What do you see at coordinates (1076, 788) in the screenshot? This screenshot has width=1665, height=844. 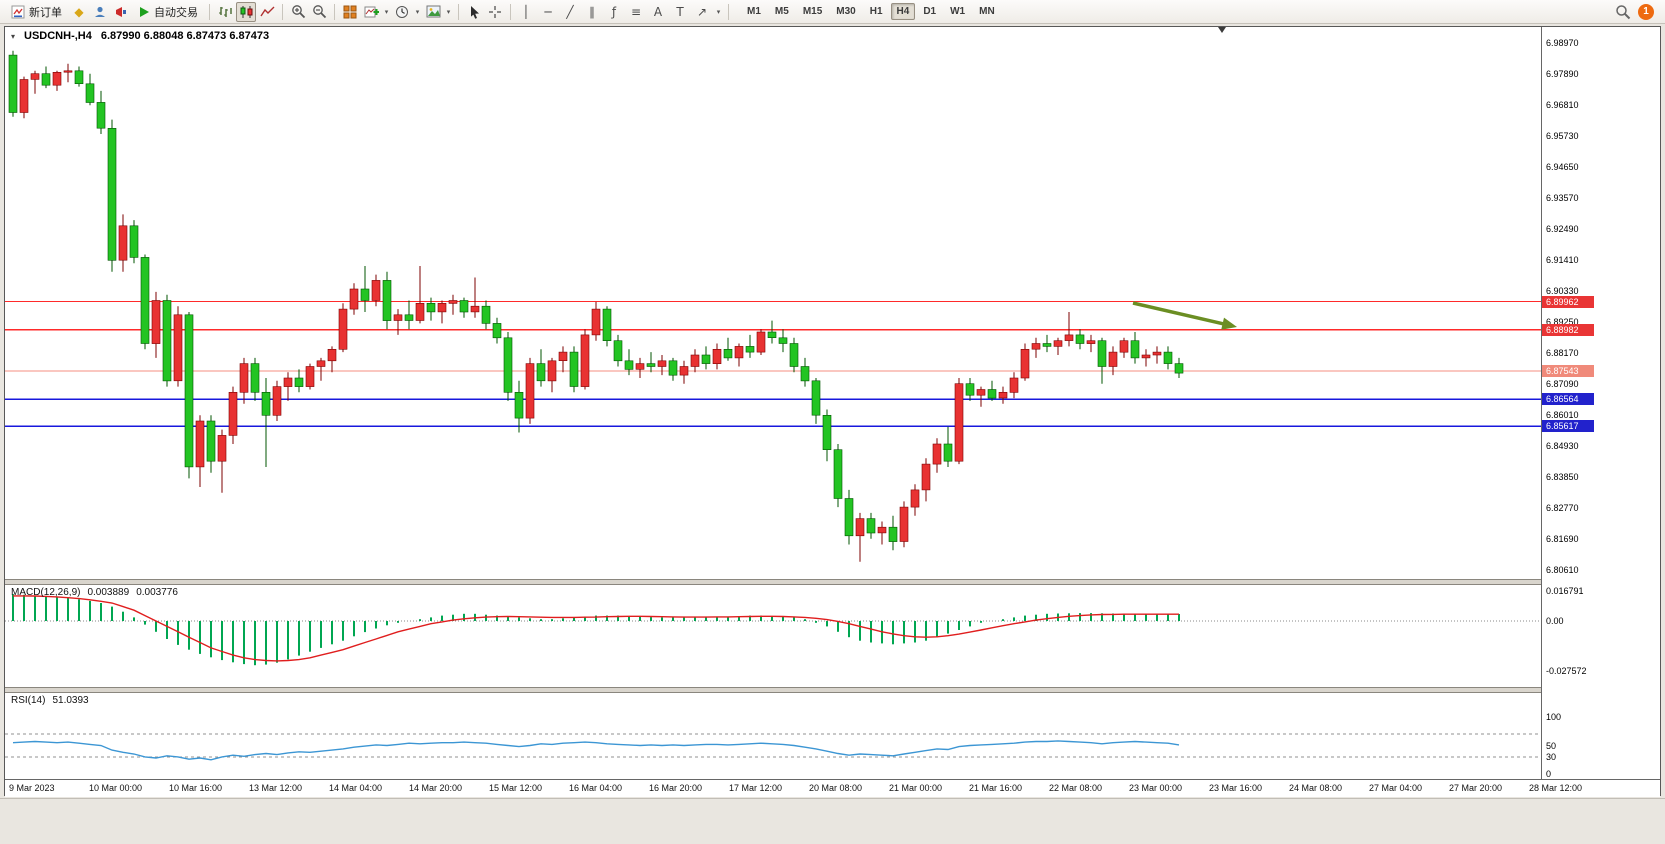 I see `time-axis-label: 22 Mar 08:00` at bounding box center [1076, 788].